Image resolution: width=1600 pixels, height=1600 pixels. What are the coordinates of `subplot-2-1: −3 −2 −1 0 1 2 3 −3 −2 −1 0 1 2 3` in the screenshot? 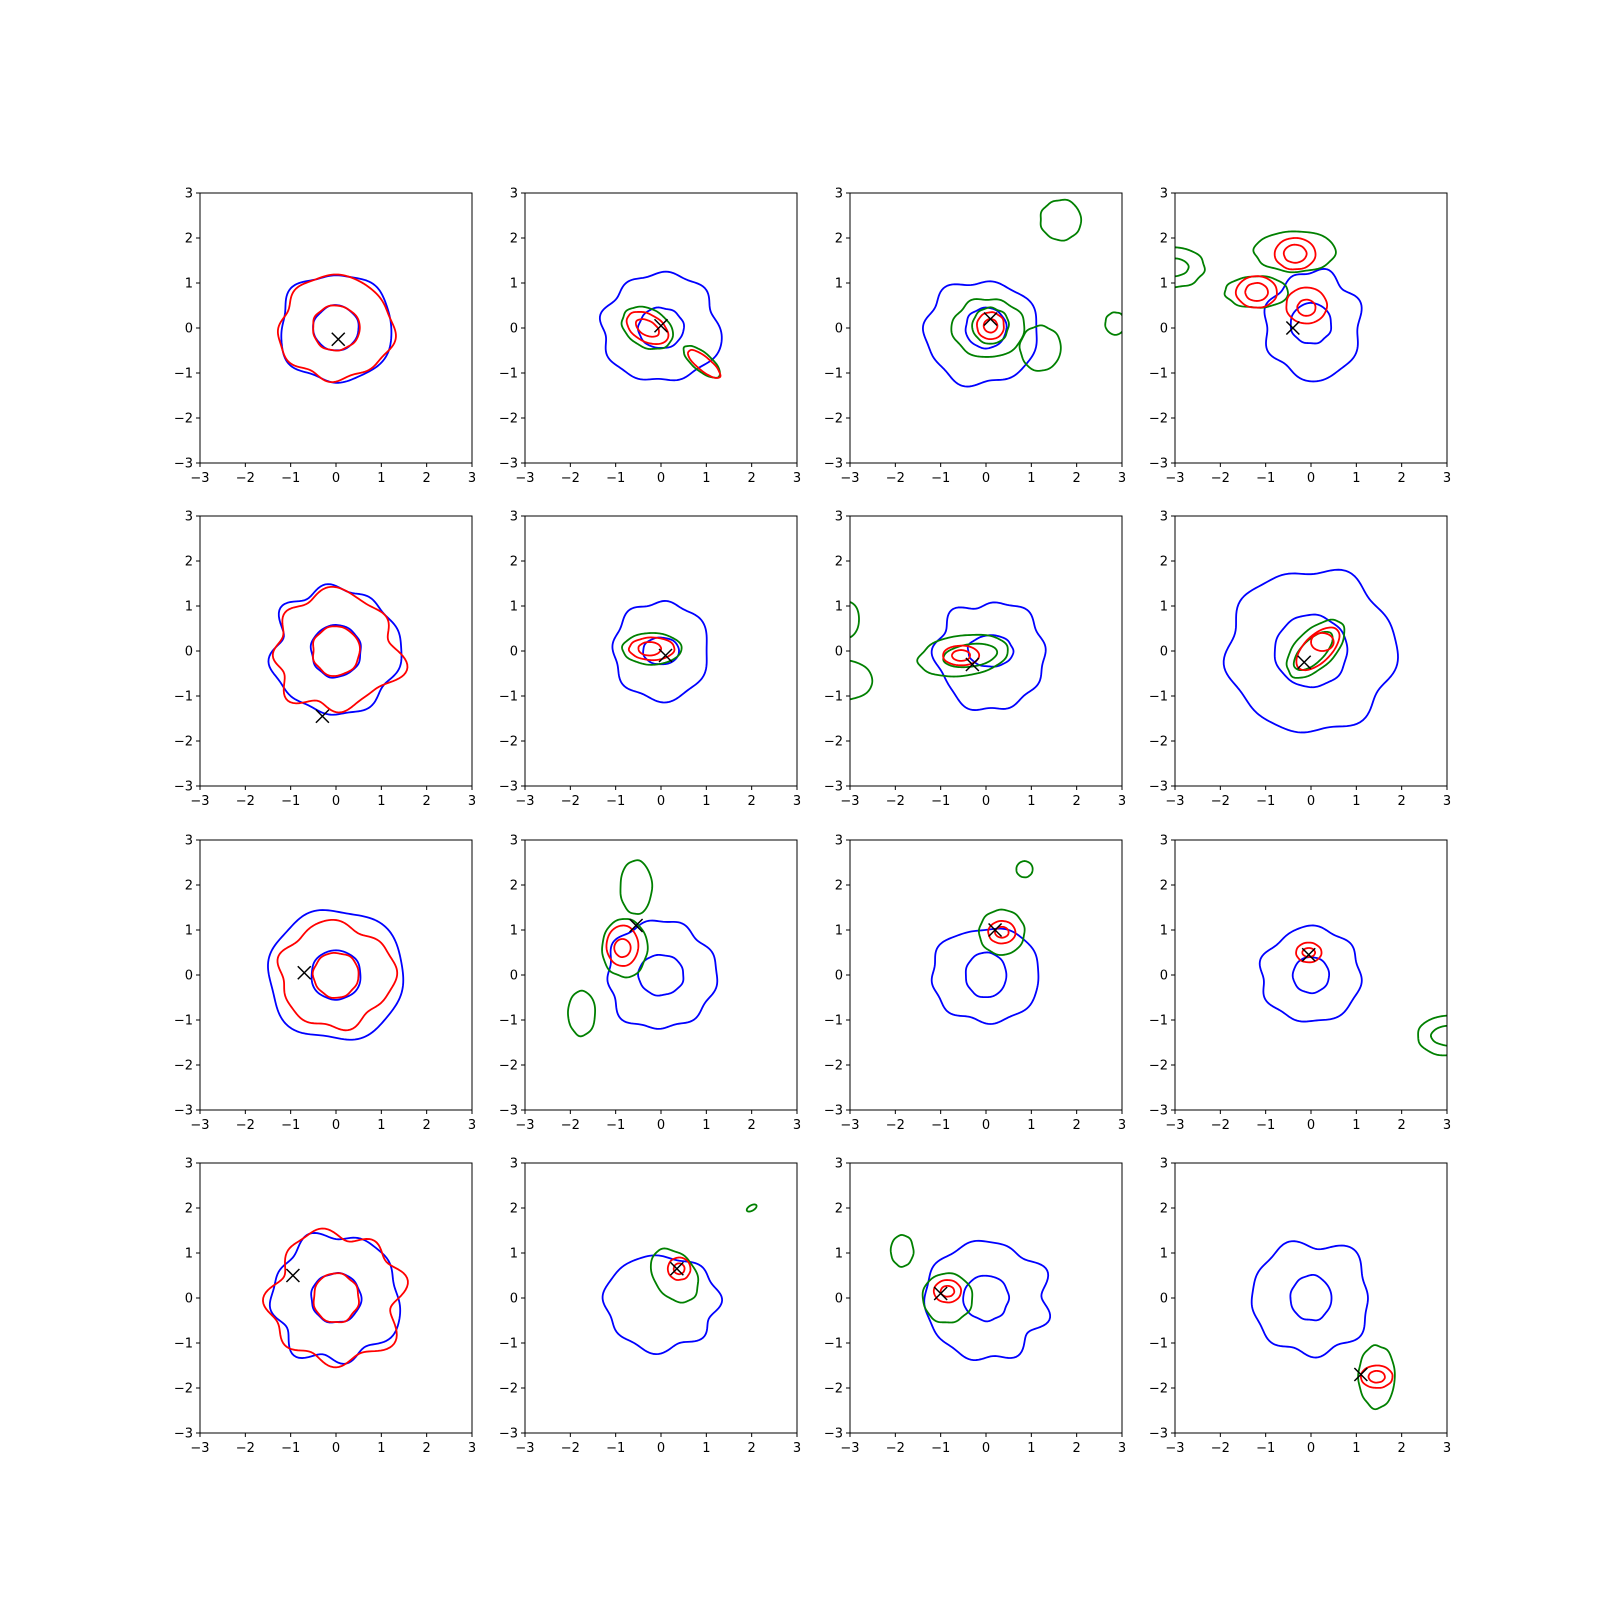 It's located at (325, 660).